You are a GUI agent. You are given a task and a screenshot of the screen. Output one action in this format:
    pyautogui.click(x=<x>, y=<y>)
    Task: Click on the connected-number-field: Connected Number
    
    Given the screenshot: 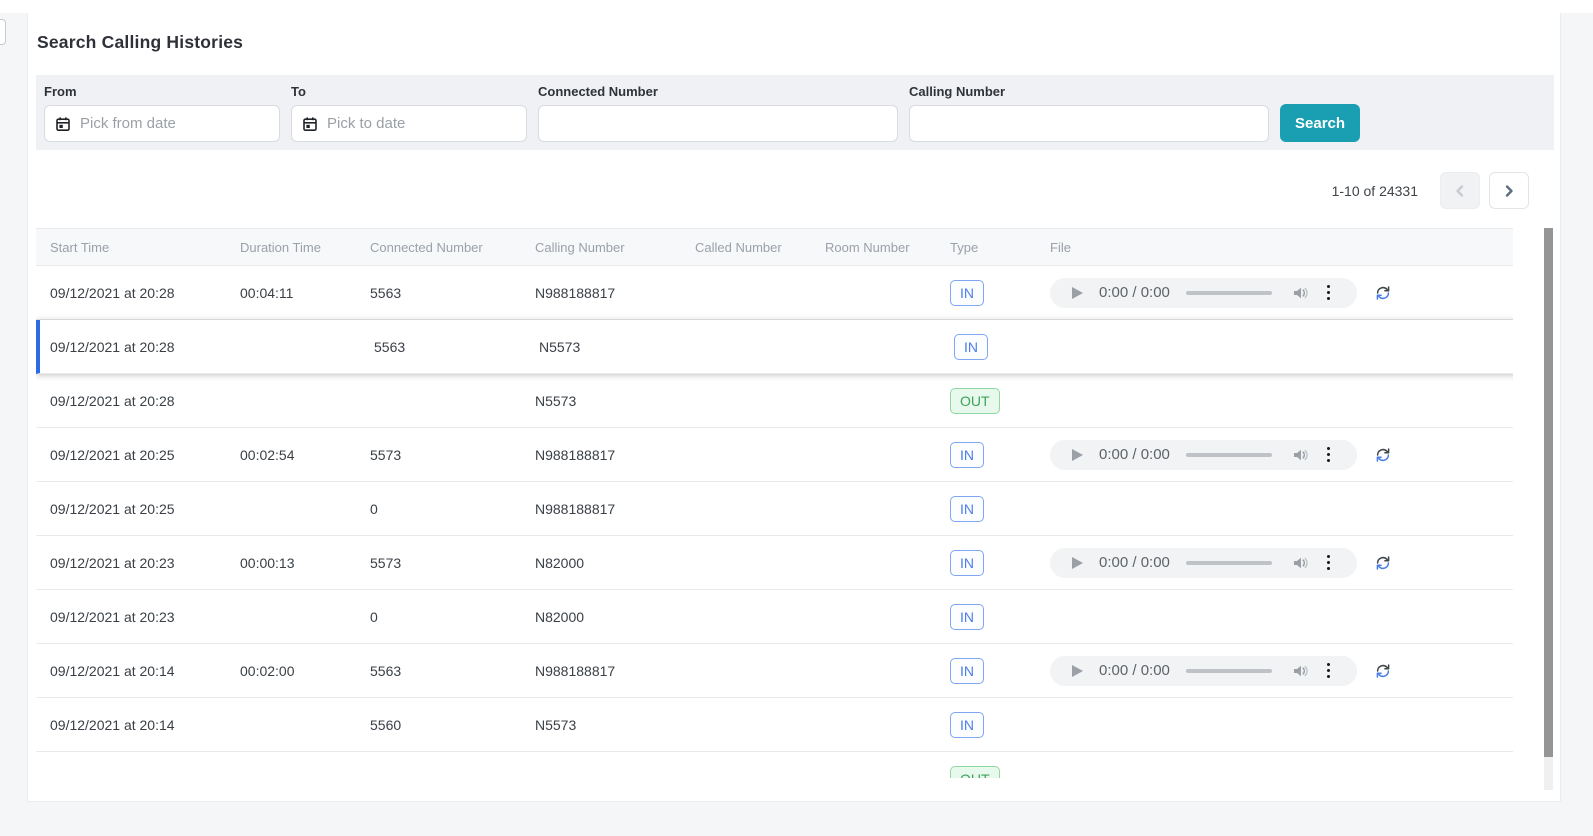 What is the action you would take?
    pyautogui.click(x=718, y=113)
    